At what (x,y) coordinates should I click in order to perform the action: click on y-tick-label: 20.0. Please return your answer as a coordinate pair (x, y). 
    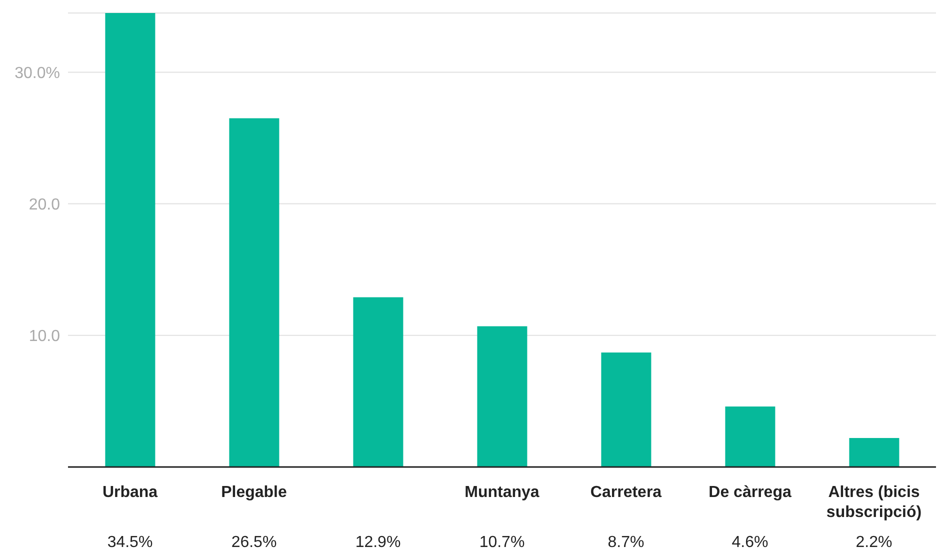
    Looking at the image, I should click on (44, 205).